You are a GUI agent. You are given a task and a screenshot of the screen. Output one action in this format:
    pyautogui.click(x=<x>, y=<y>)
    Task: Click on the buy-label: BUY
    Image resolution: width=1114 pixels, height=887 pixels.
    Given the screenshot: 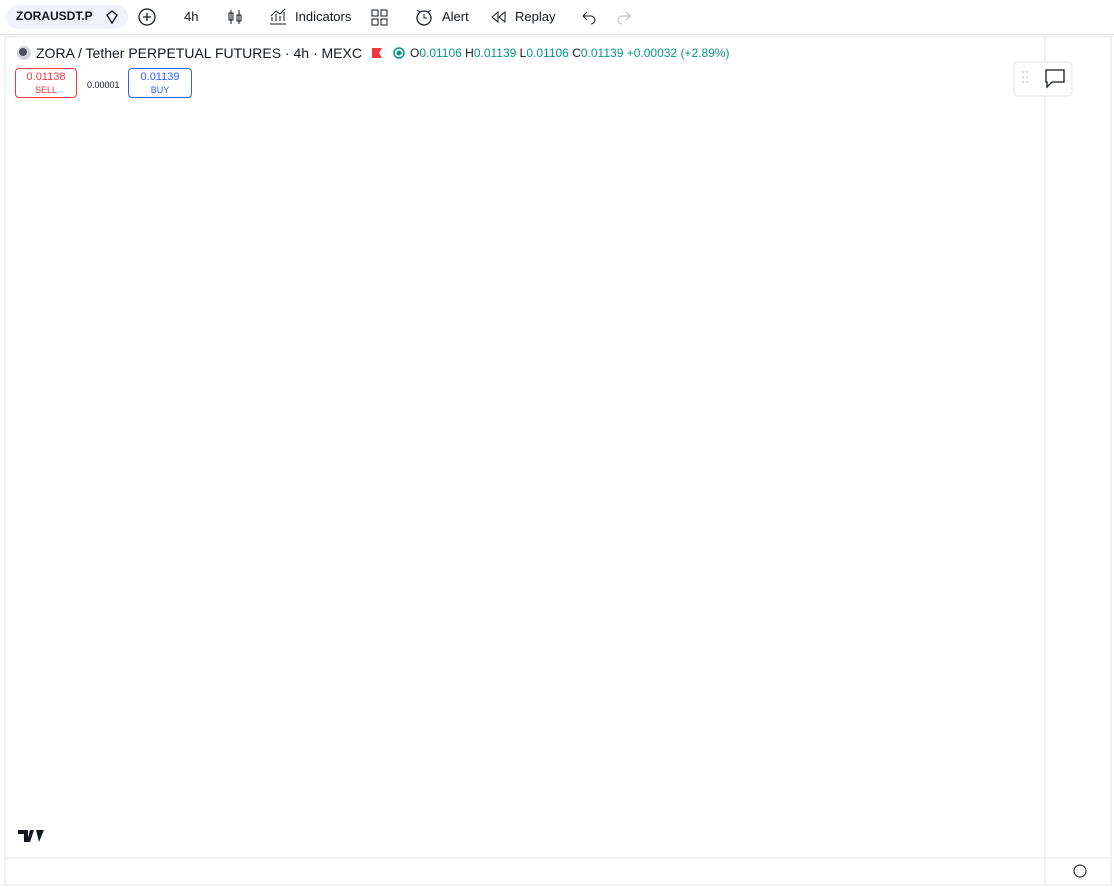 What is the action you would take?
    pyautogui.click(x=160, y=90)
    